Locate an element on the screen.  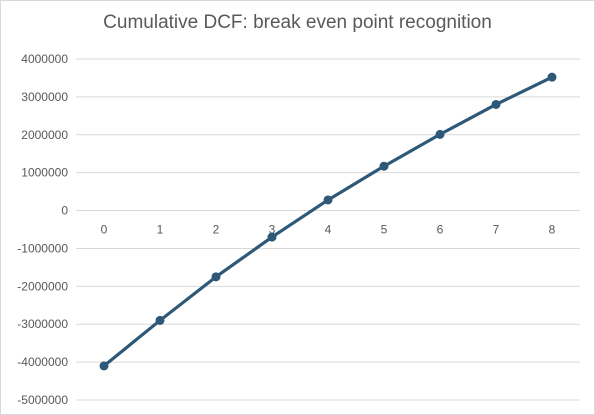
x-tick-label: 0 is located at coordinates (104, 230).